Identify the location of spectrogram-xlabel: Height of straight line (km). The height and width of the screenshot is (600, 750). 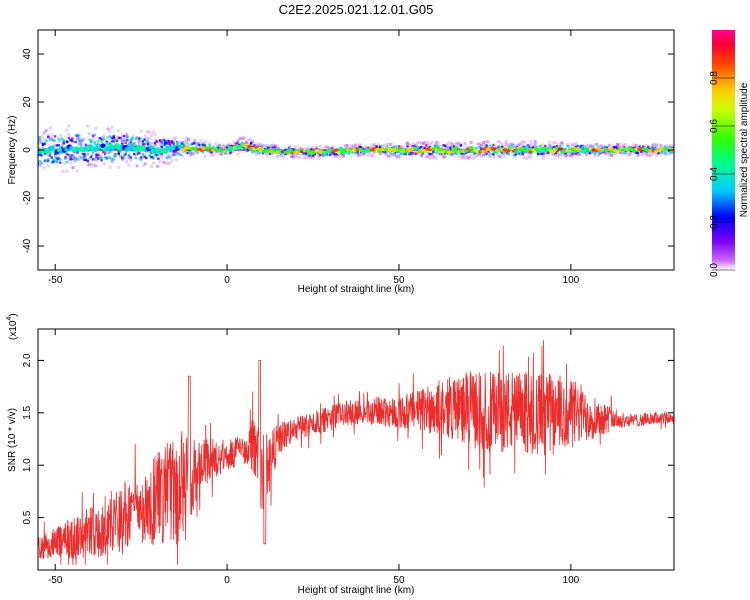
(356, 289).